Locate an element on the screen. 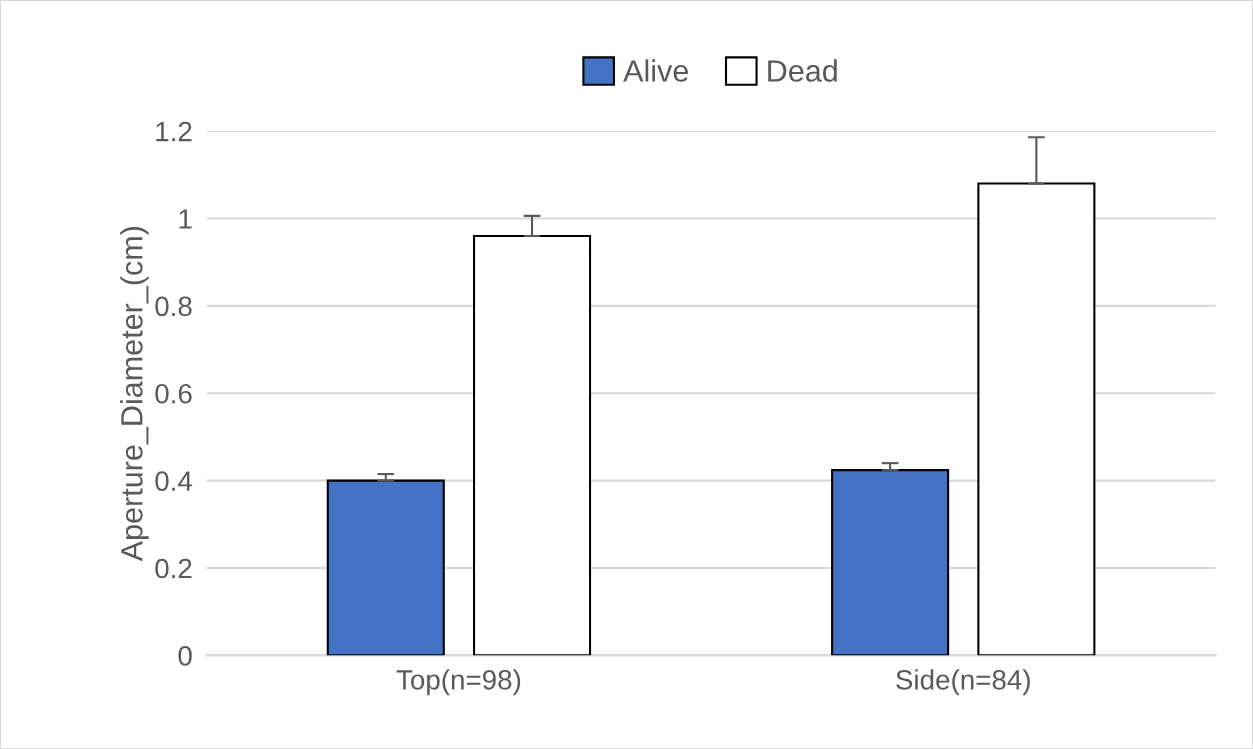 Image resolution: width=1253 pixels, height=749 pixels. legend-label: Alive is located at coordinates (655, 70).